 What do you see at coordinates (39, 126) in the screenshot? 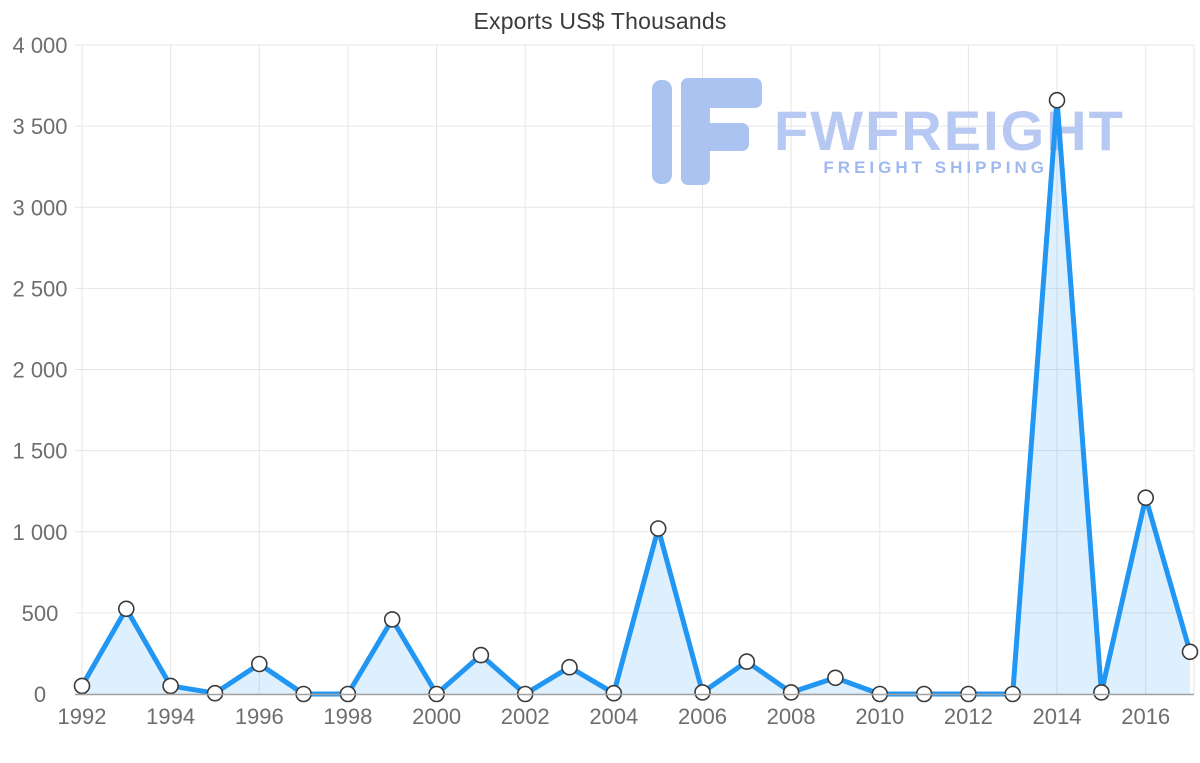
I see `y-tick-label: 3 500` at bounding box center [39, 126].